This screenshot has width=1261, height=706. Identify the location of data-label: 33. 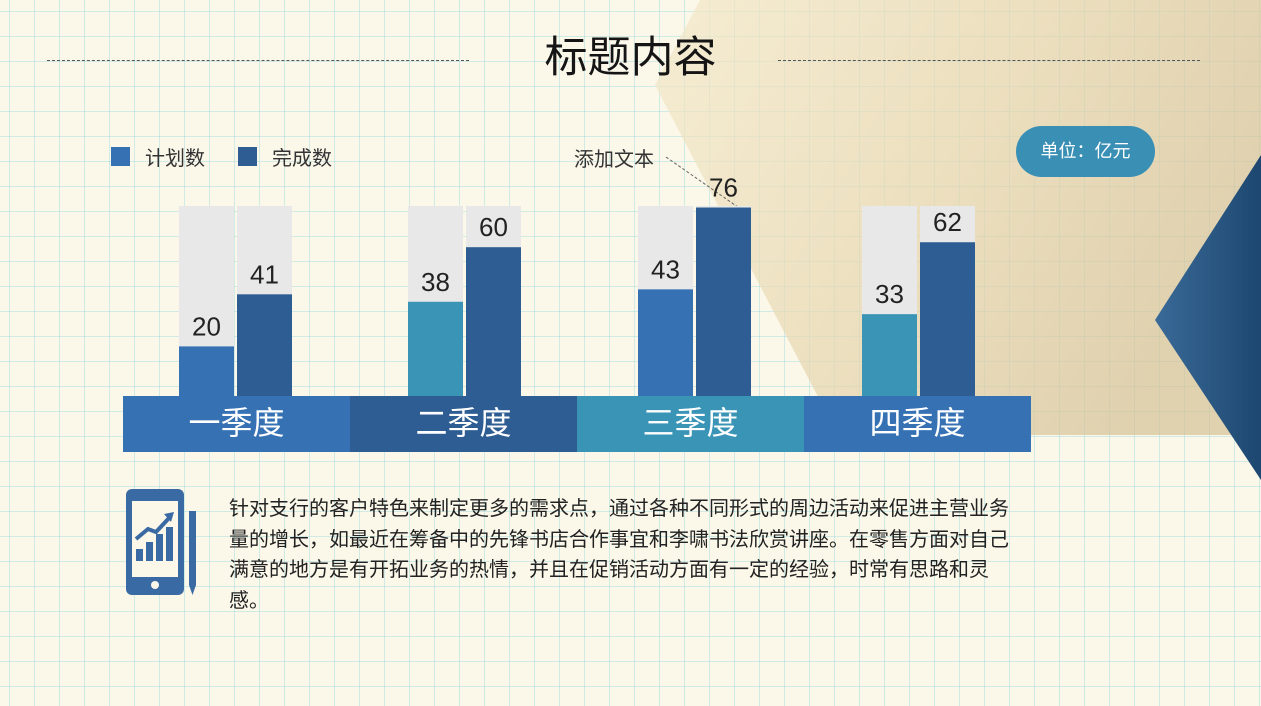
(889, 294).